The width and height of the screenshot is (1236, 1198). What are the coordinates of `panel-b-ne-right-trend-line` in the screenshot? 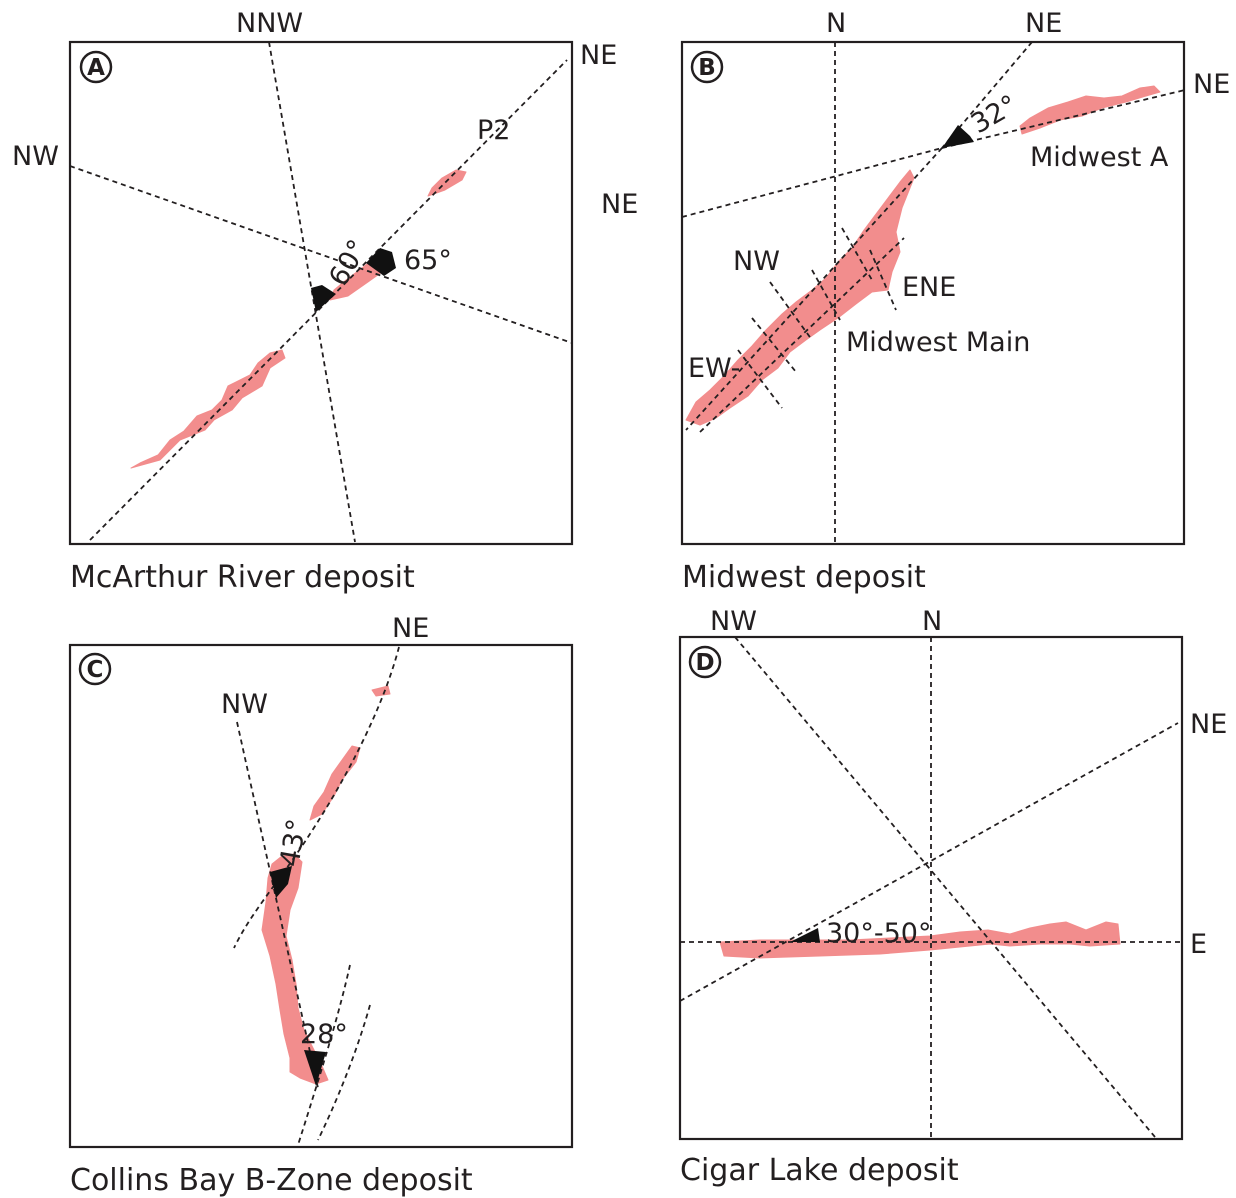 It's located at (1063, 119).